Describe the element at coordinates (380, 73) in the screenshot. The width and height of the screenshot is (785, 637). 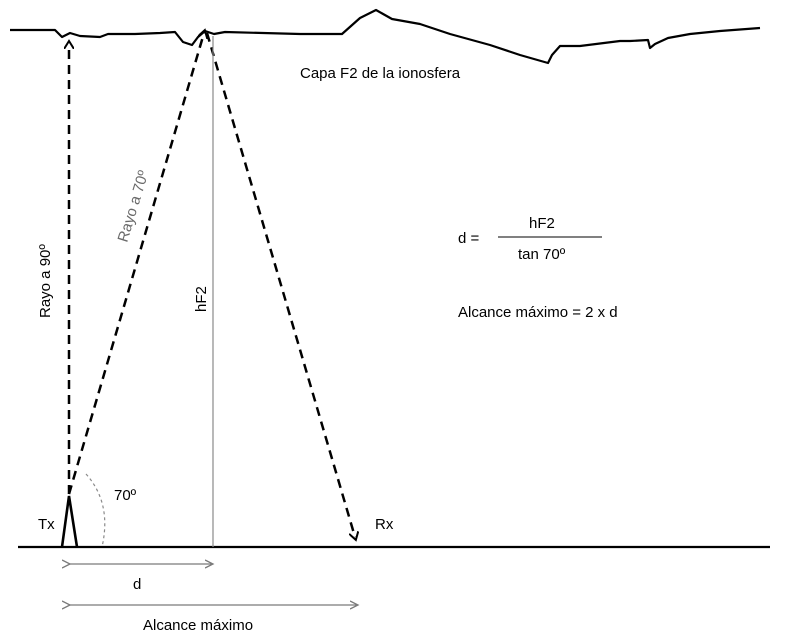
I see `ionosphere-label: Capa F2 de la ionosfera` at that location.